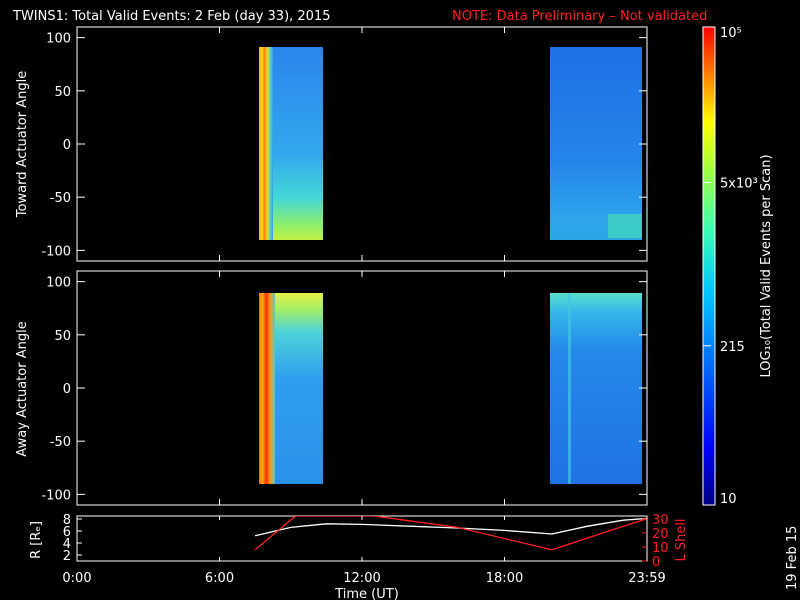  Describe the element at coordinates (646, 578) in the screenshot. I see `x-tick-label: 23:59` at that location.